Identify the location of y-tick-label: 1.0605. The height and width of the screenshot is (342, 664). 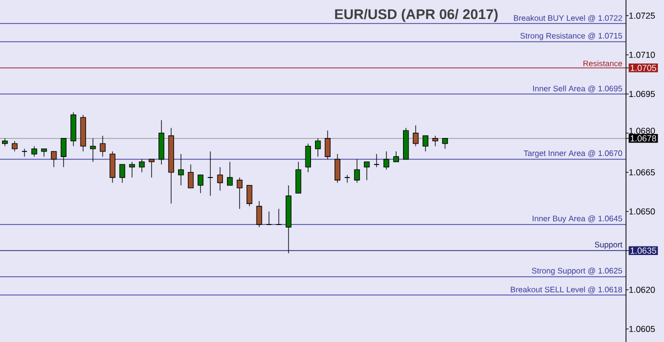
(642, 329).